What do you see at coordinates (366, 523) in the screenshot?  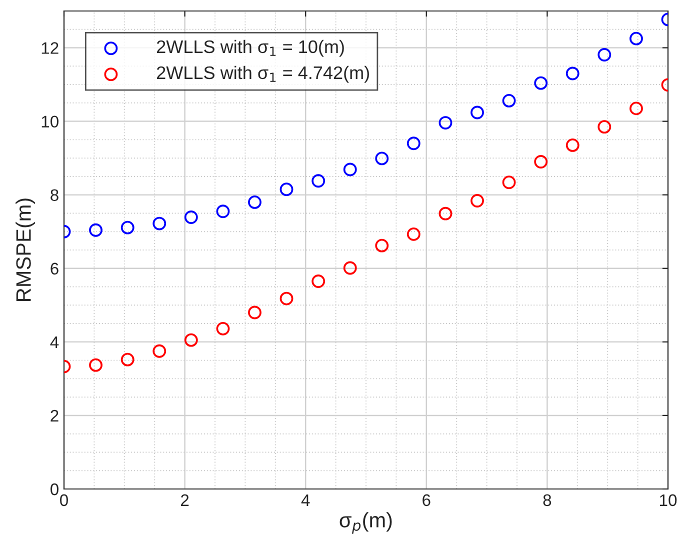 I see `x-axis-title: σ$_{p}$(m)` at bounding box center [366, 523].